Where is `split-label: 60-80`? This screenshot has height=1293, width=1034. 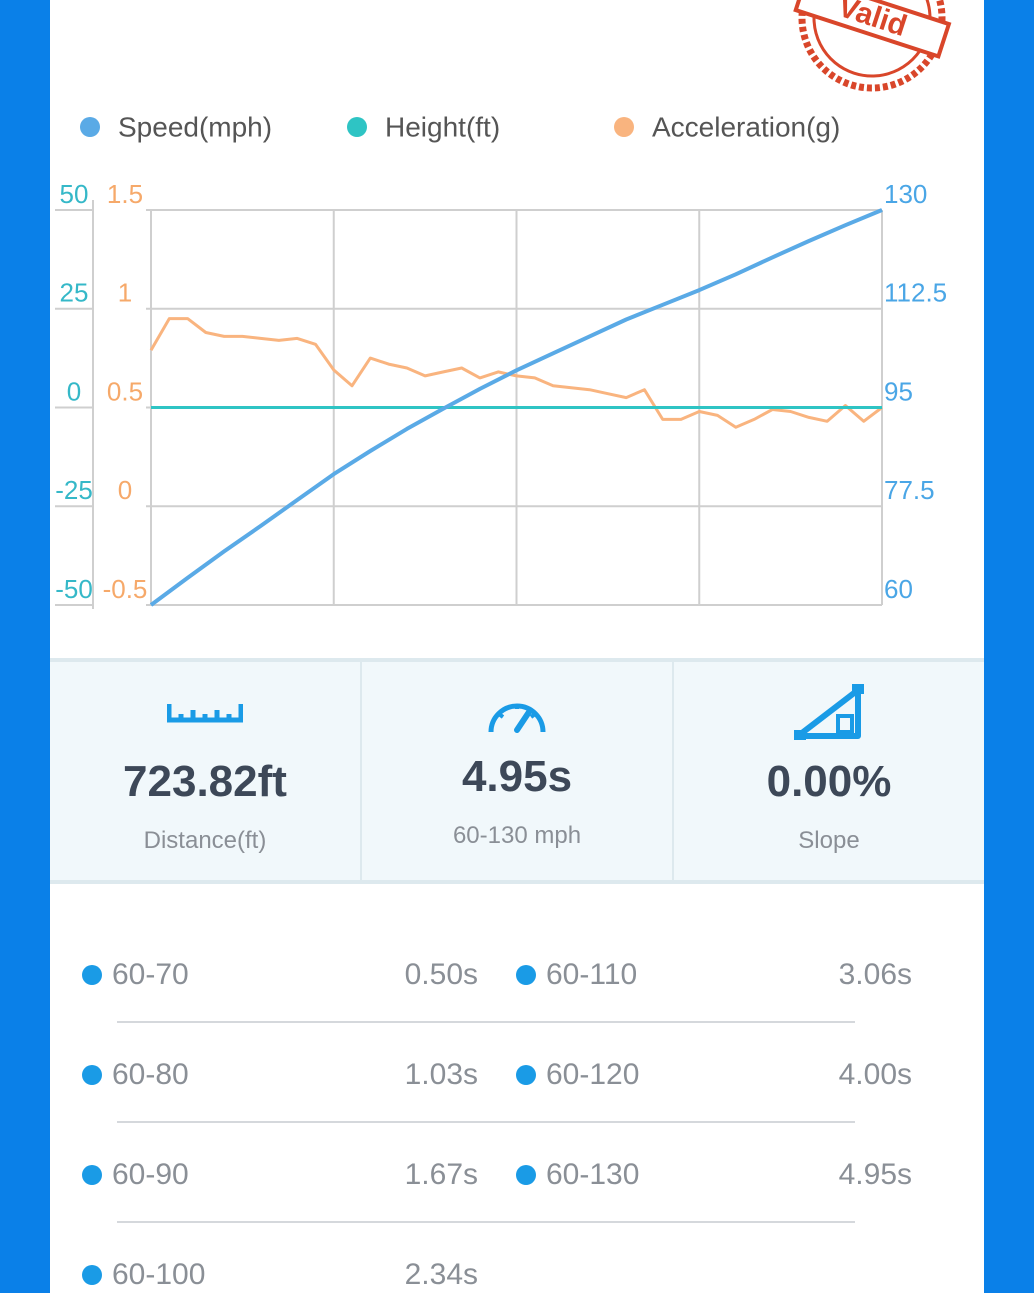
split-label: 60-80 is located at coordinates (150, 1074).